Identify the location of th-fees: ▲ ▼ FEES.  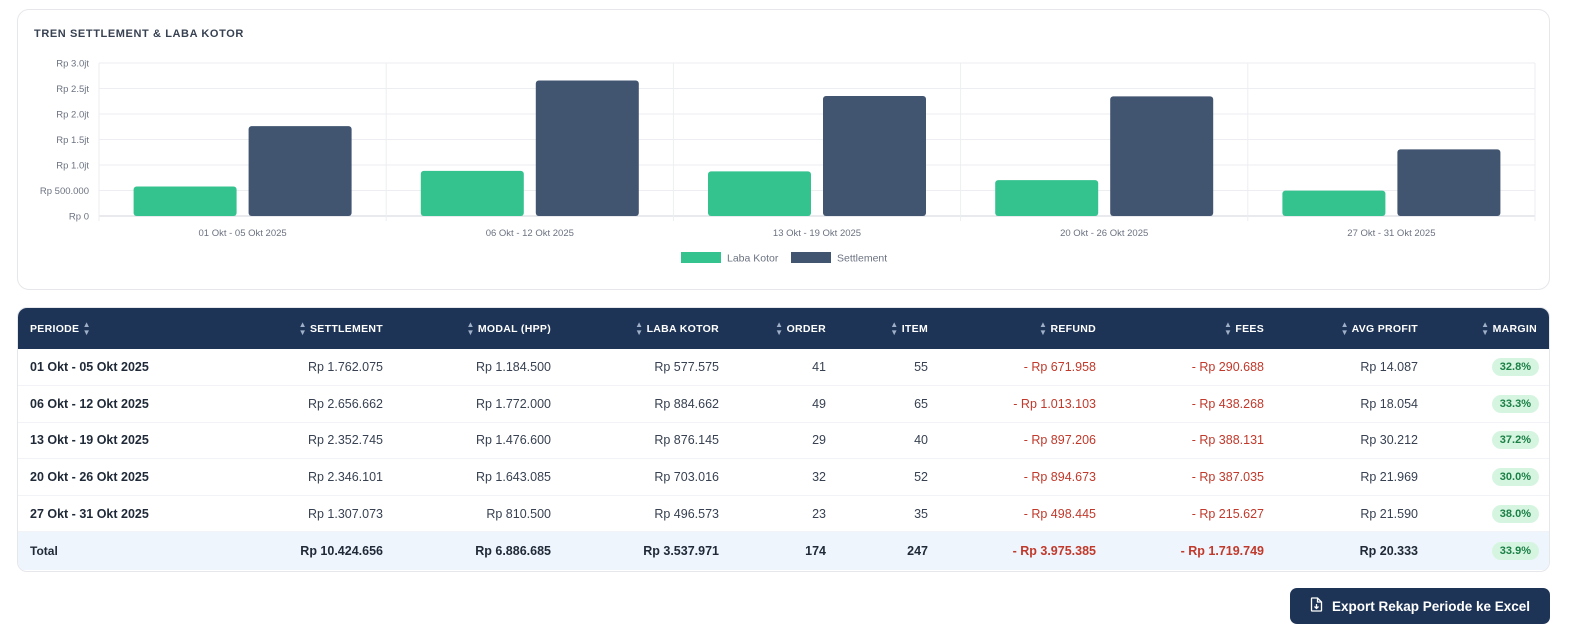
(1243, 328).